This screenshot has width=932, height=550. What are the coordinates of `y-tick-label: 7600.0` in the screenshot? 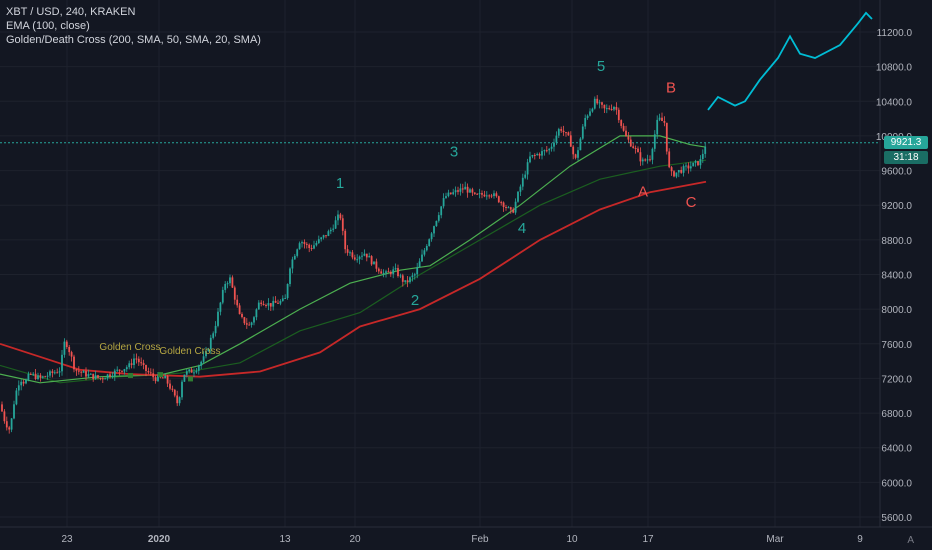 It's located at (896, 345).